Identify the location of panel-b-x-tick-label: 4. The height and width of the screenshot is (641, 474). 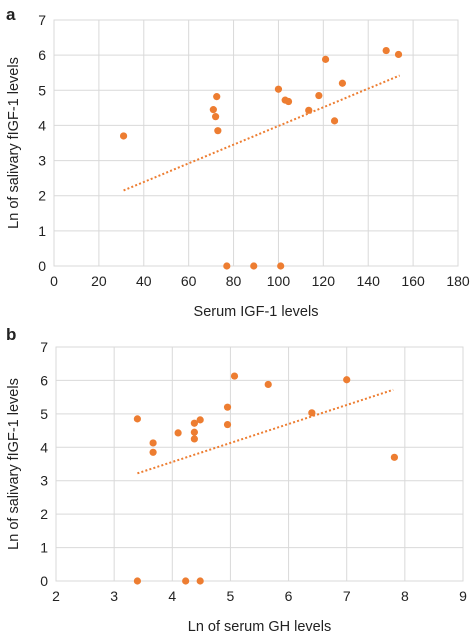
(172, 596).